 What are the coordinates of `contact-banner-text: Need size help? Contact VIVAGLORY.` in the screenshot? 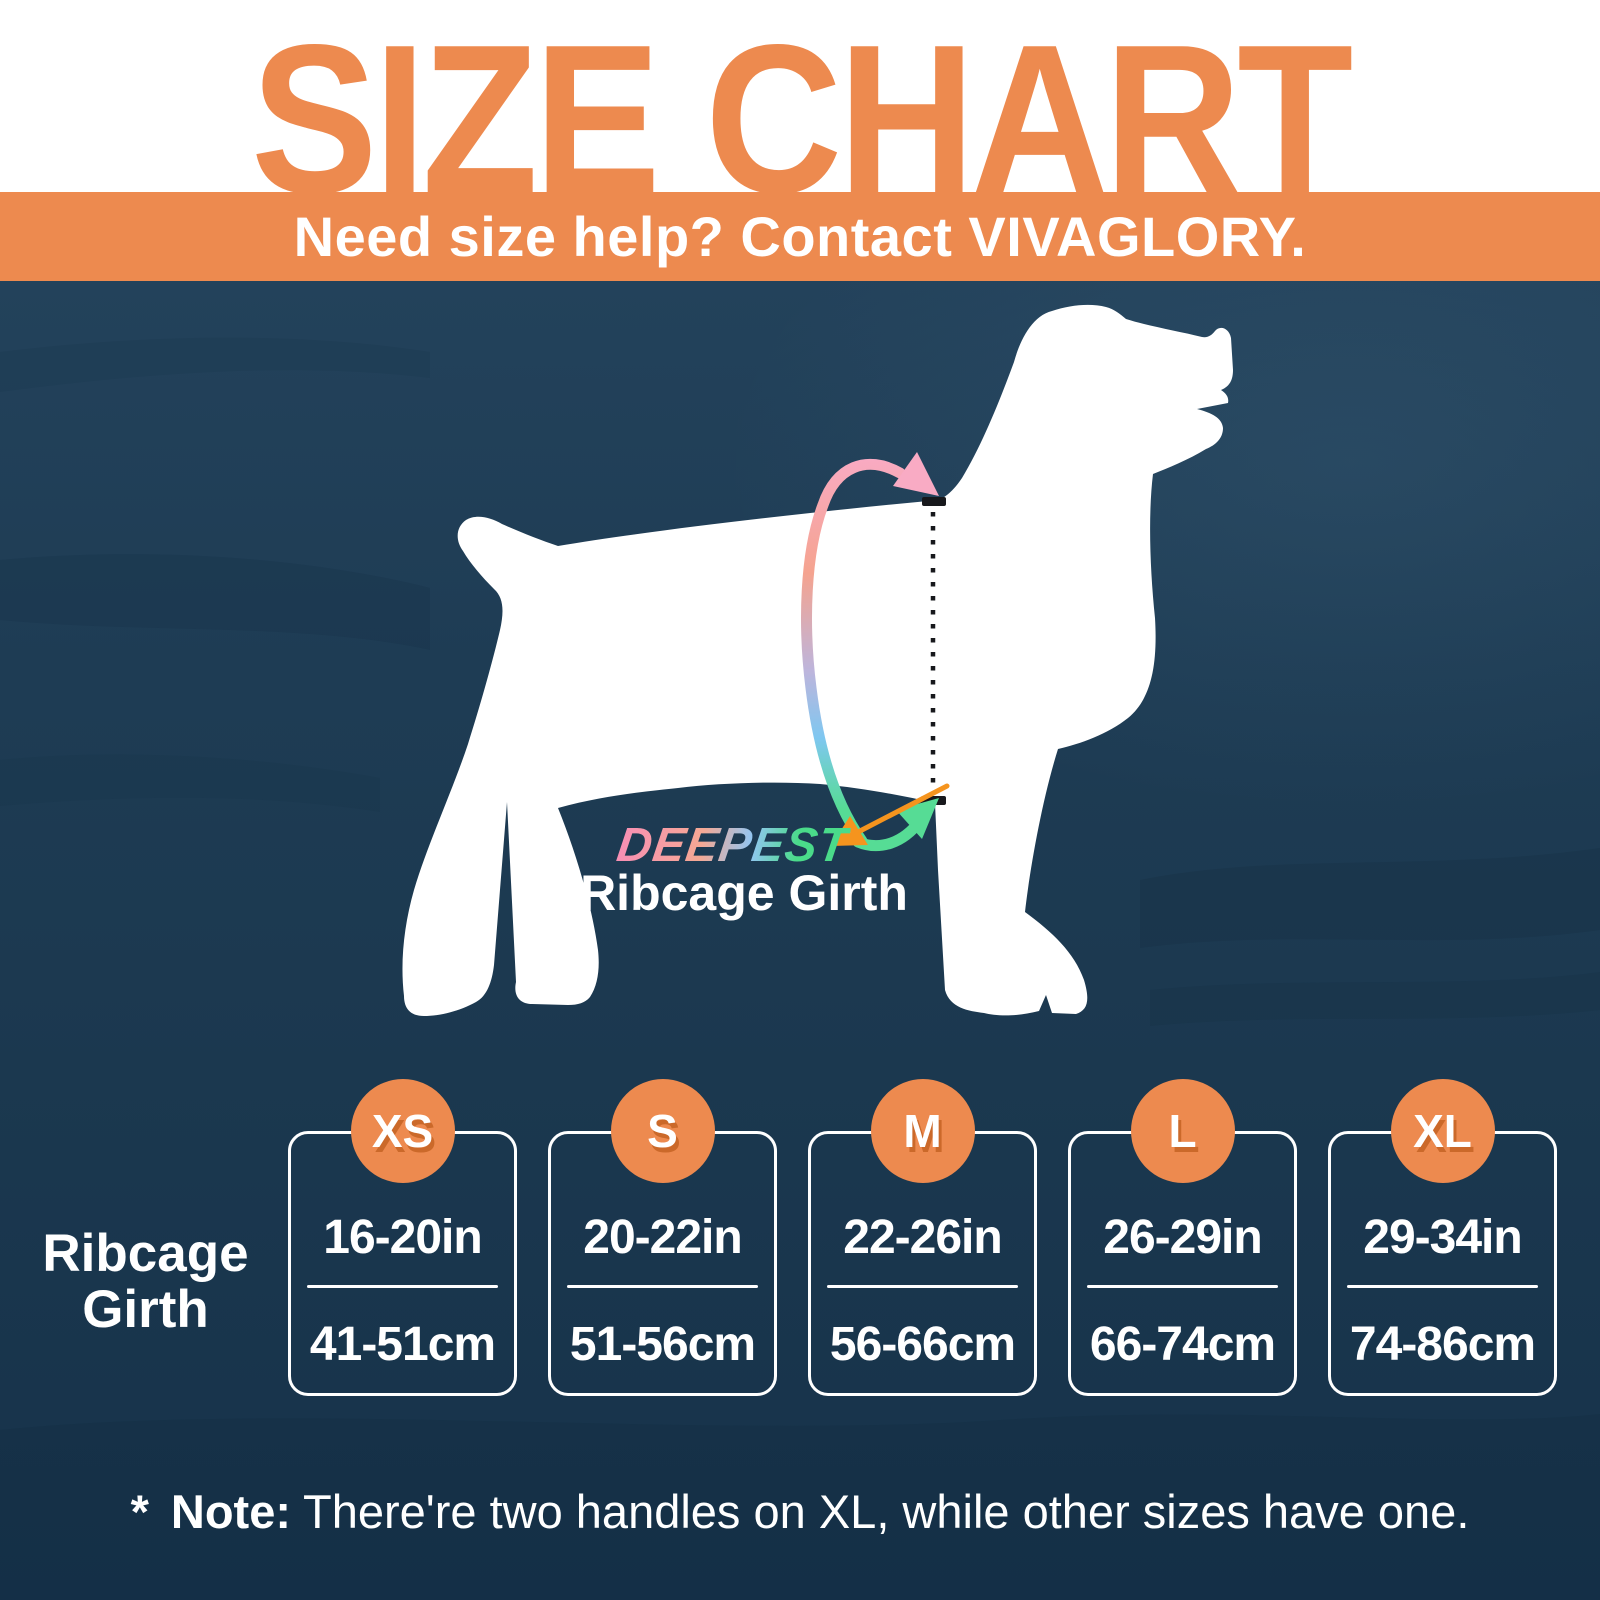 It's located at (800, 236).